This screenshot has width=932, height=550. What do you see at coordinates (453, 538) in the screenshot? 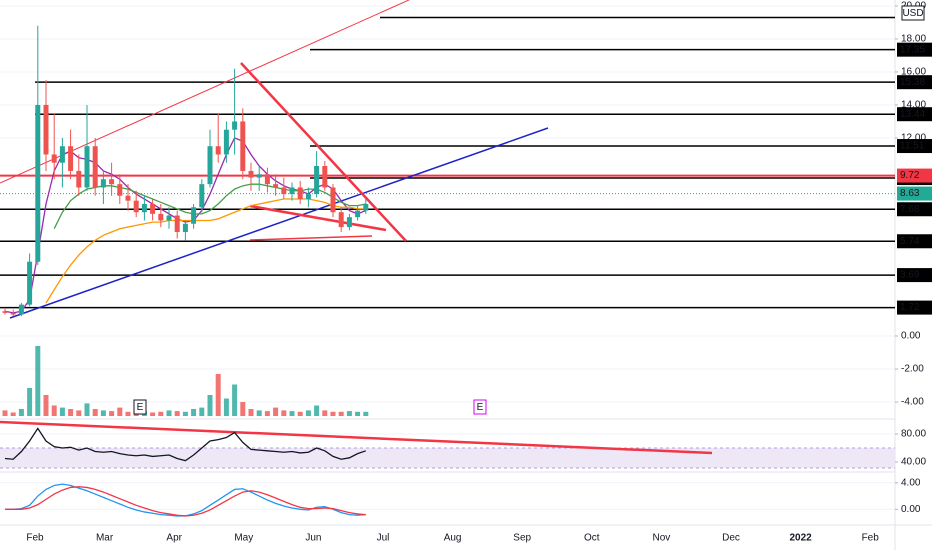
I see `x-tick-label: Aug` at bounding box center [453, 538].